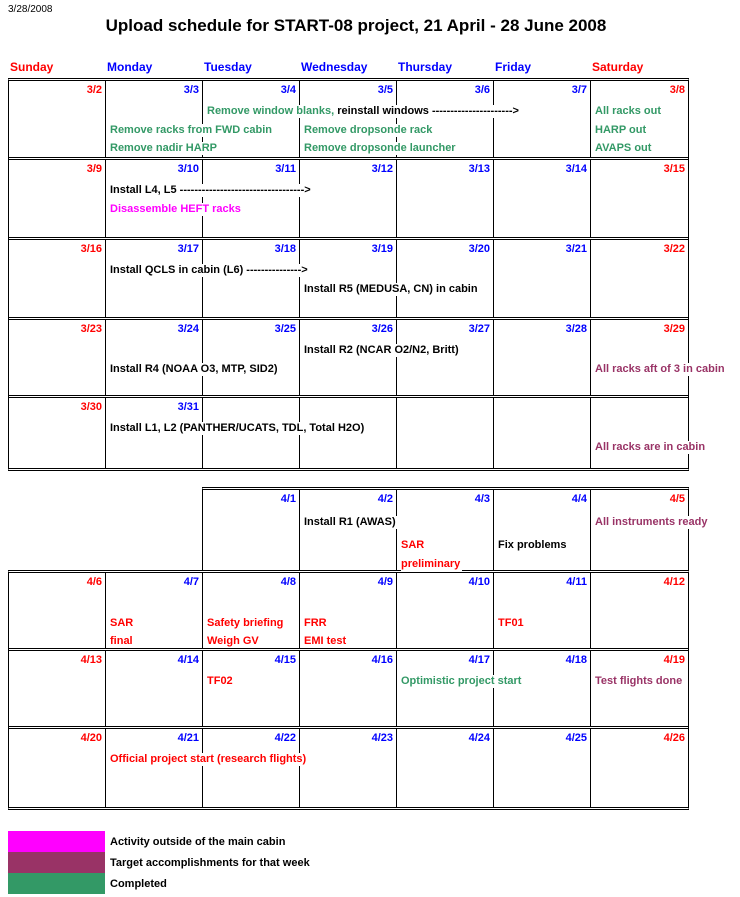 The height and width of the screenshot is (897, 740). Describe the element at coordinates (91, 660) in the screenshot. I see `date-label: 4/13` at that location.